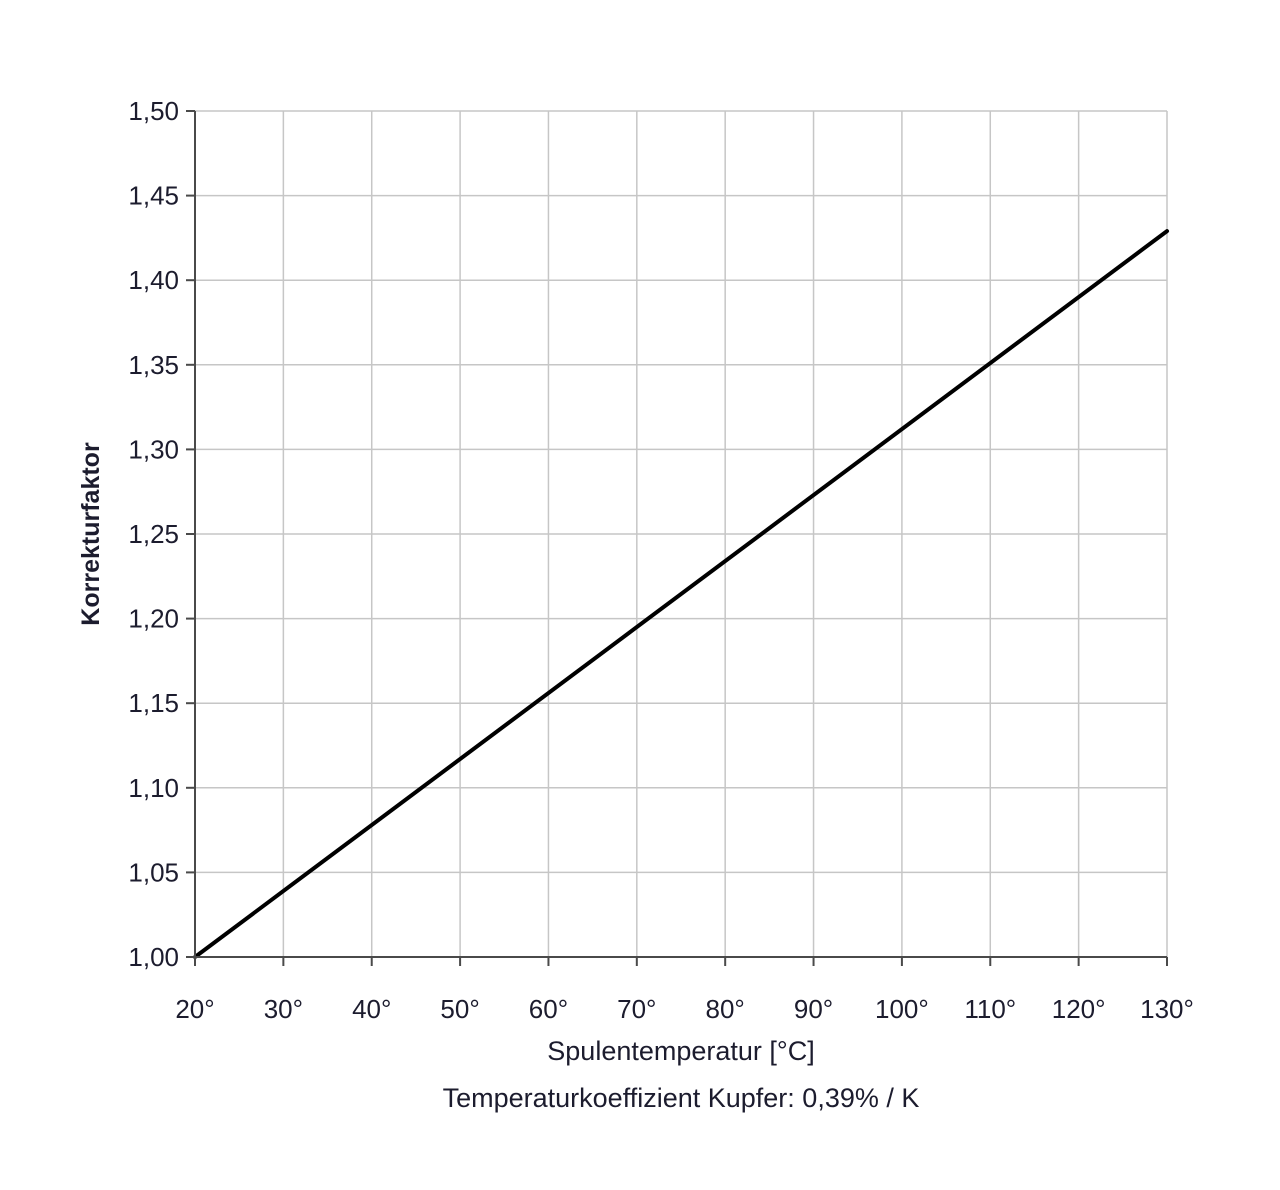  I want to click on x-tick-label: 40°, so click(371, 1009).